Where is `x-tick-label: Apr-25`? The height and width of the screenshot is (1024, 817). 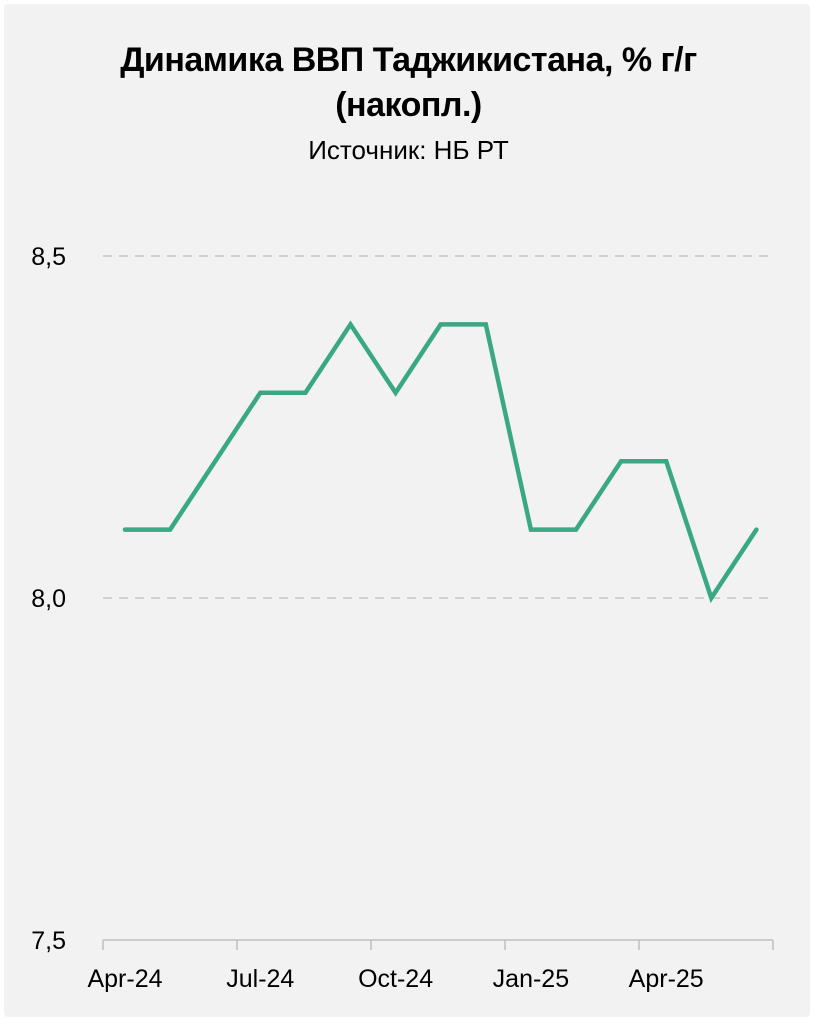 x-tick-label: Apr-25 is located at coordinates (666, 979).